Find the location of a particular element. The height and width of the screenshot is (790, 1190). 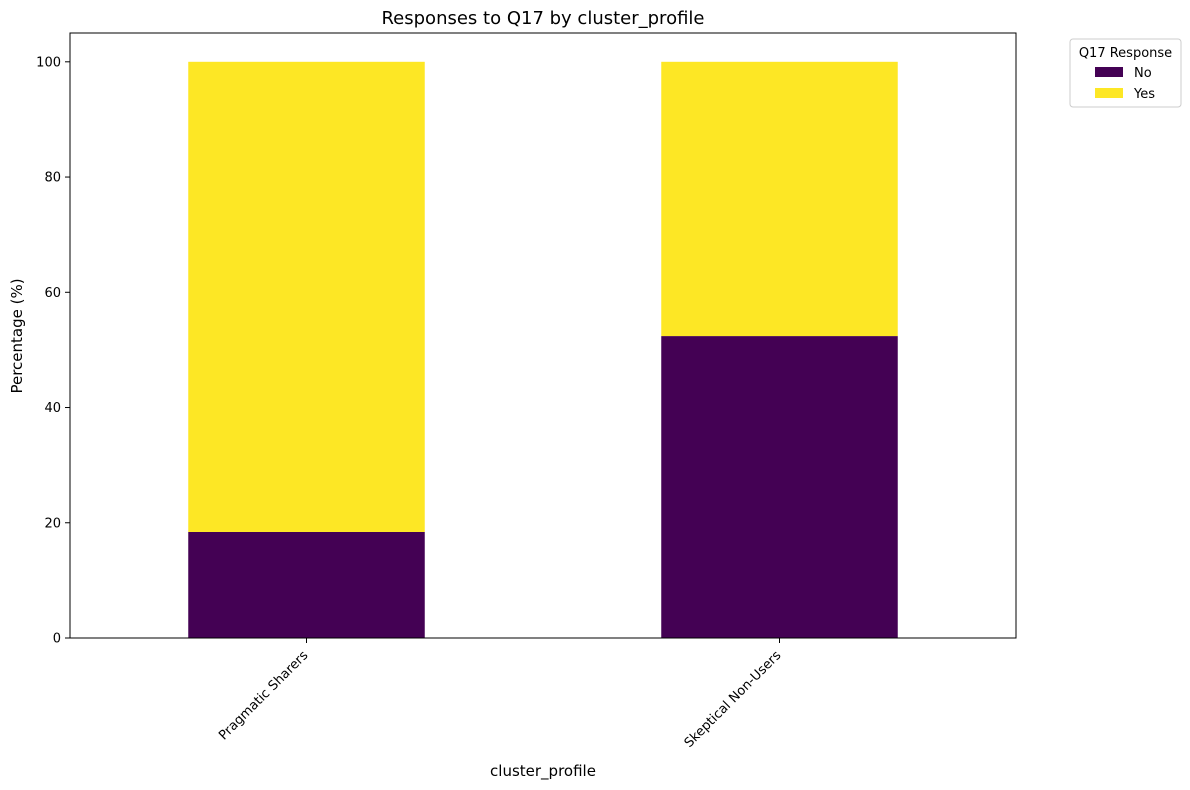

x-tick-label: Skeptical Non-Users is located at coordinates (733, 699).